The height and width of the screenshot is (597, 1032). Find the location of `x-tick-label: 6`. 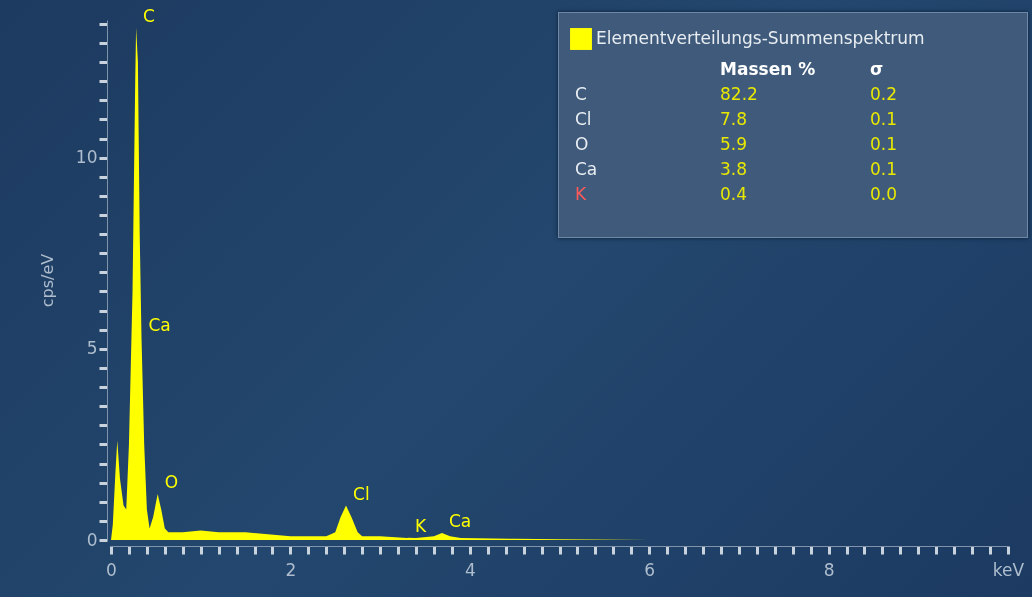

x-tick-label: 6 is located at coordinates (650, 569).